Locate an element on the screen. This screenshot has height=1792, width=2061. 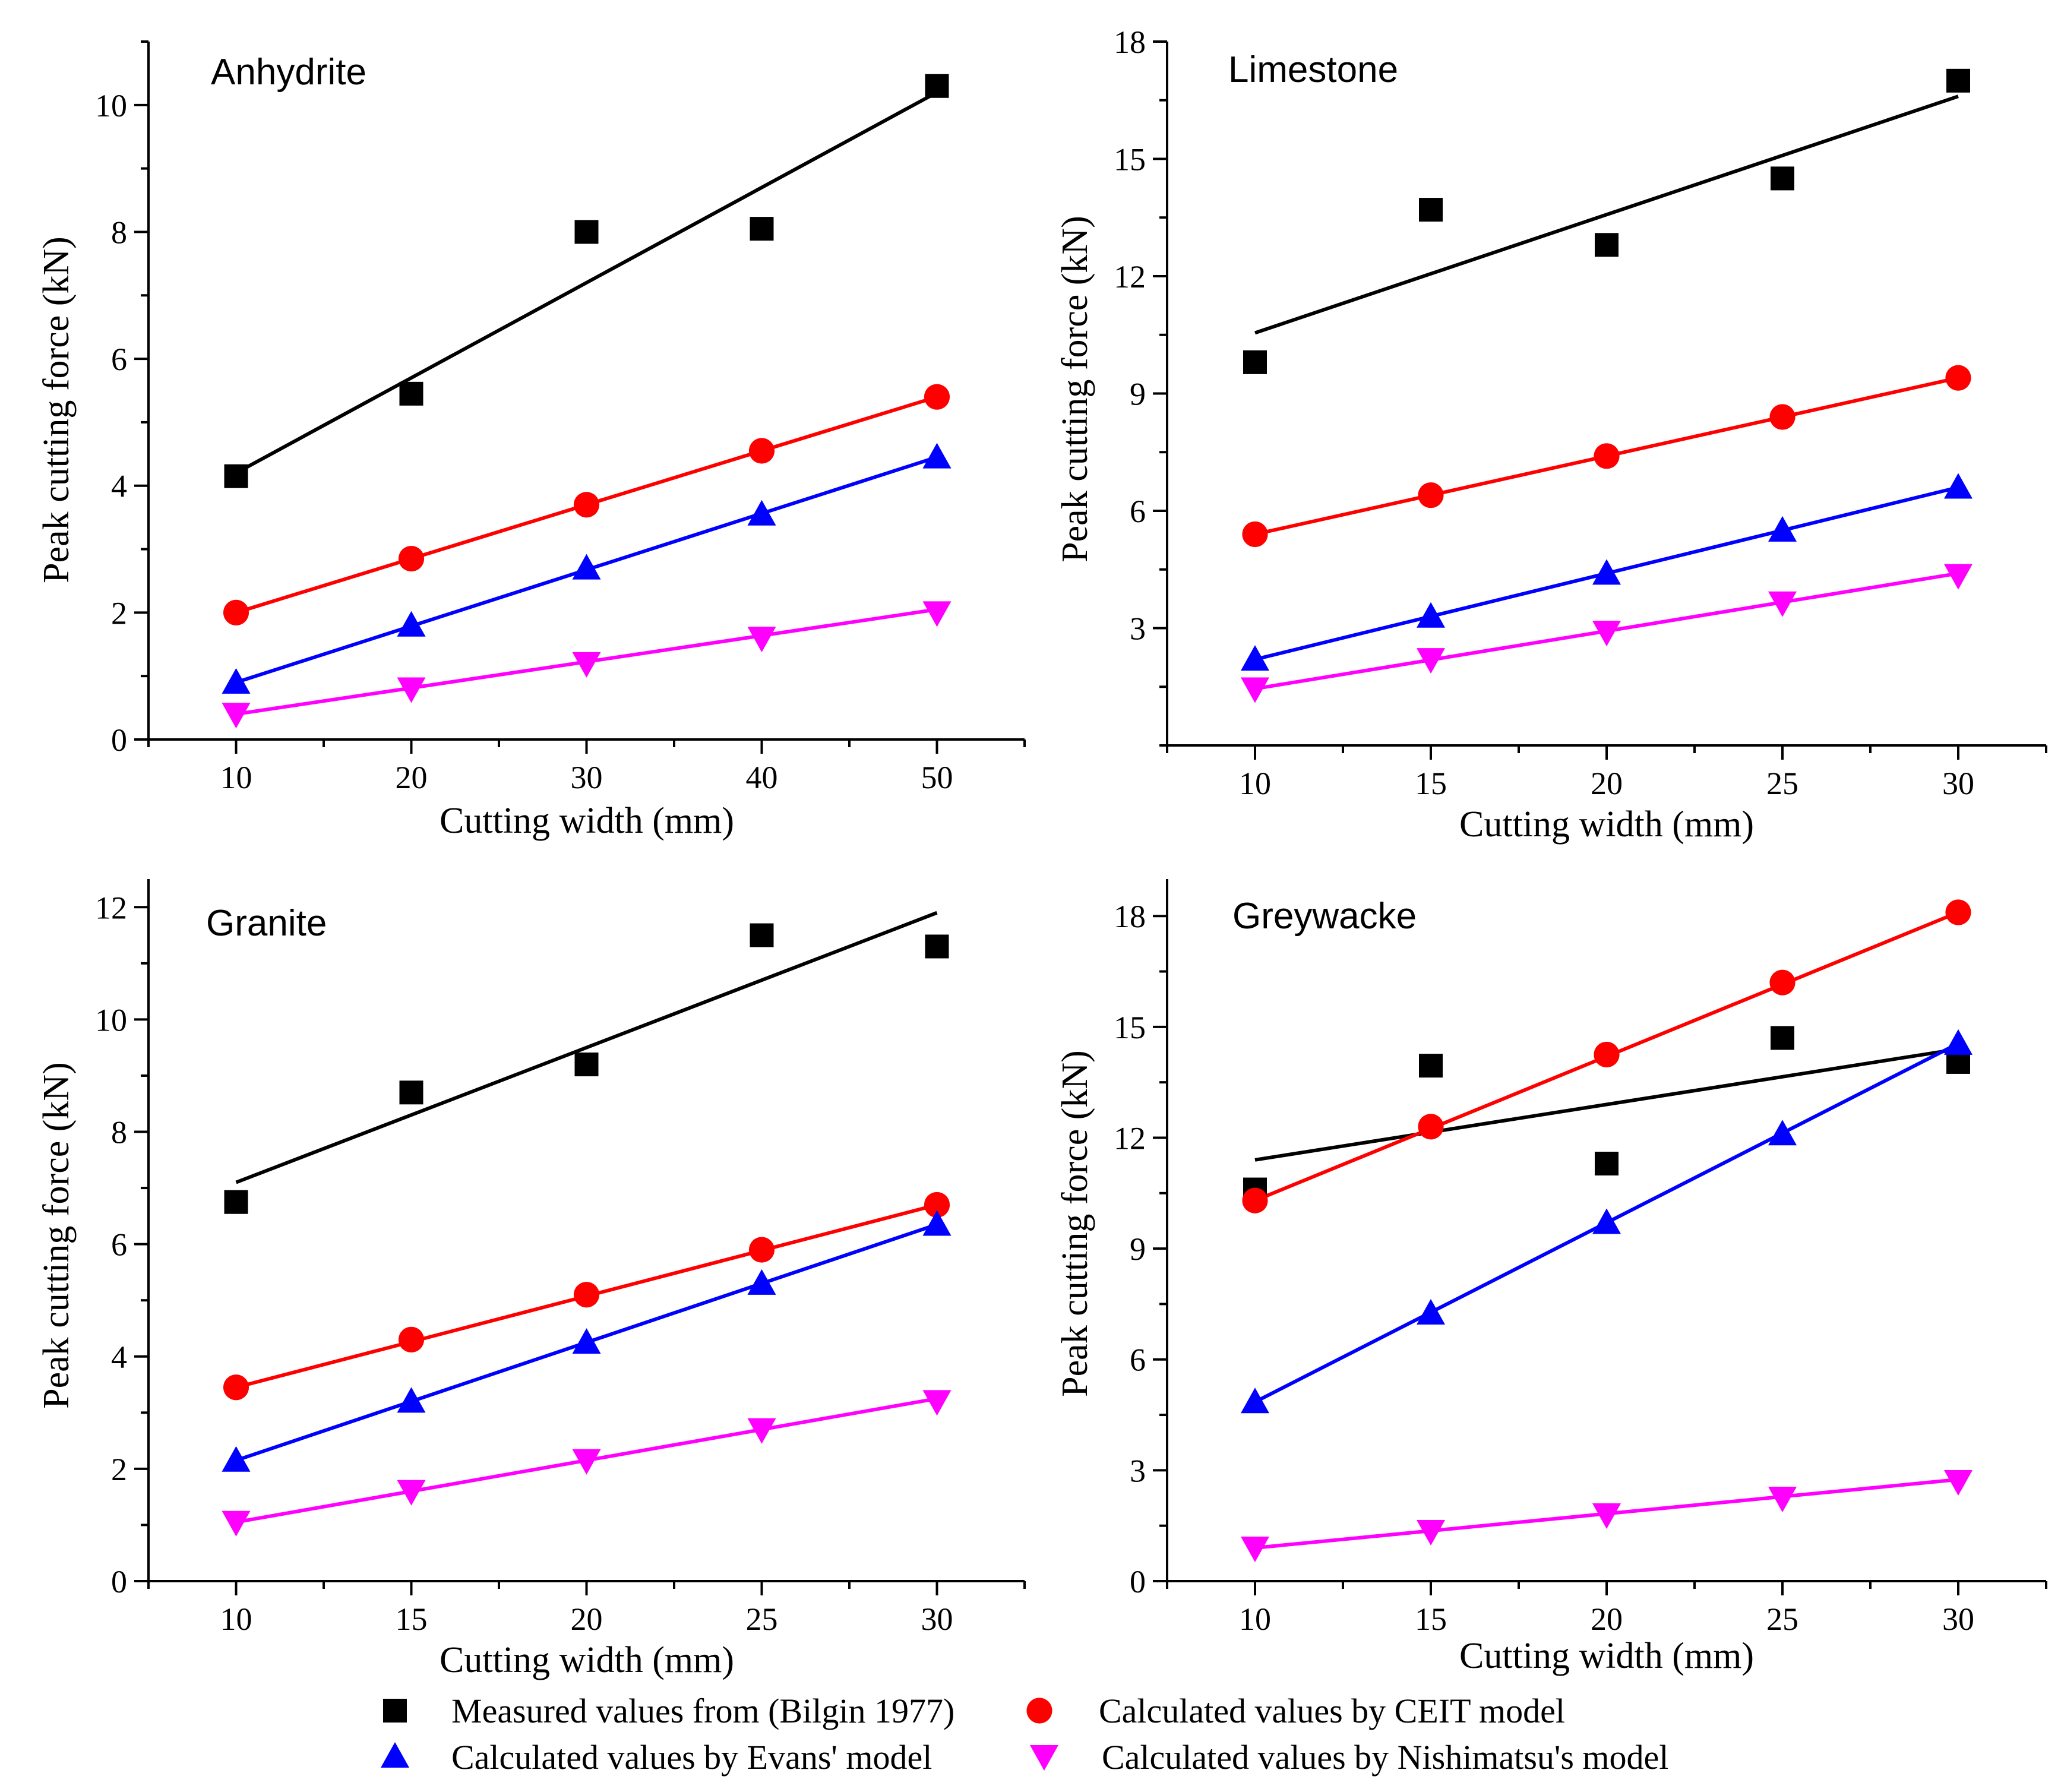
panel-title: Anhydrite is located at coordinates (288, 72).